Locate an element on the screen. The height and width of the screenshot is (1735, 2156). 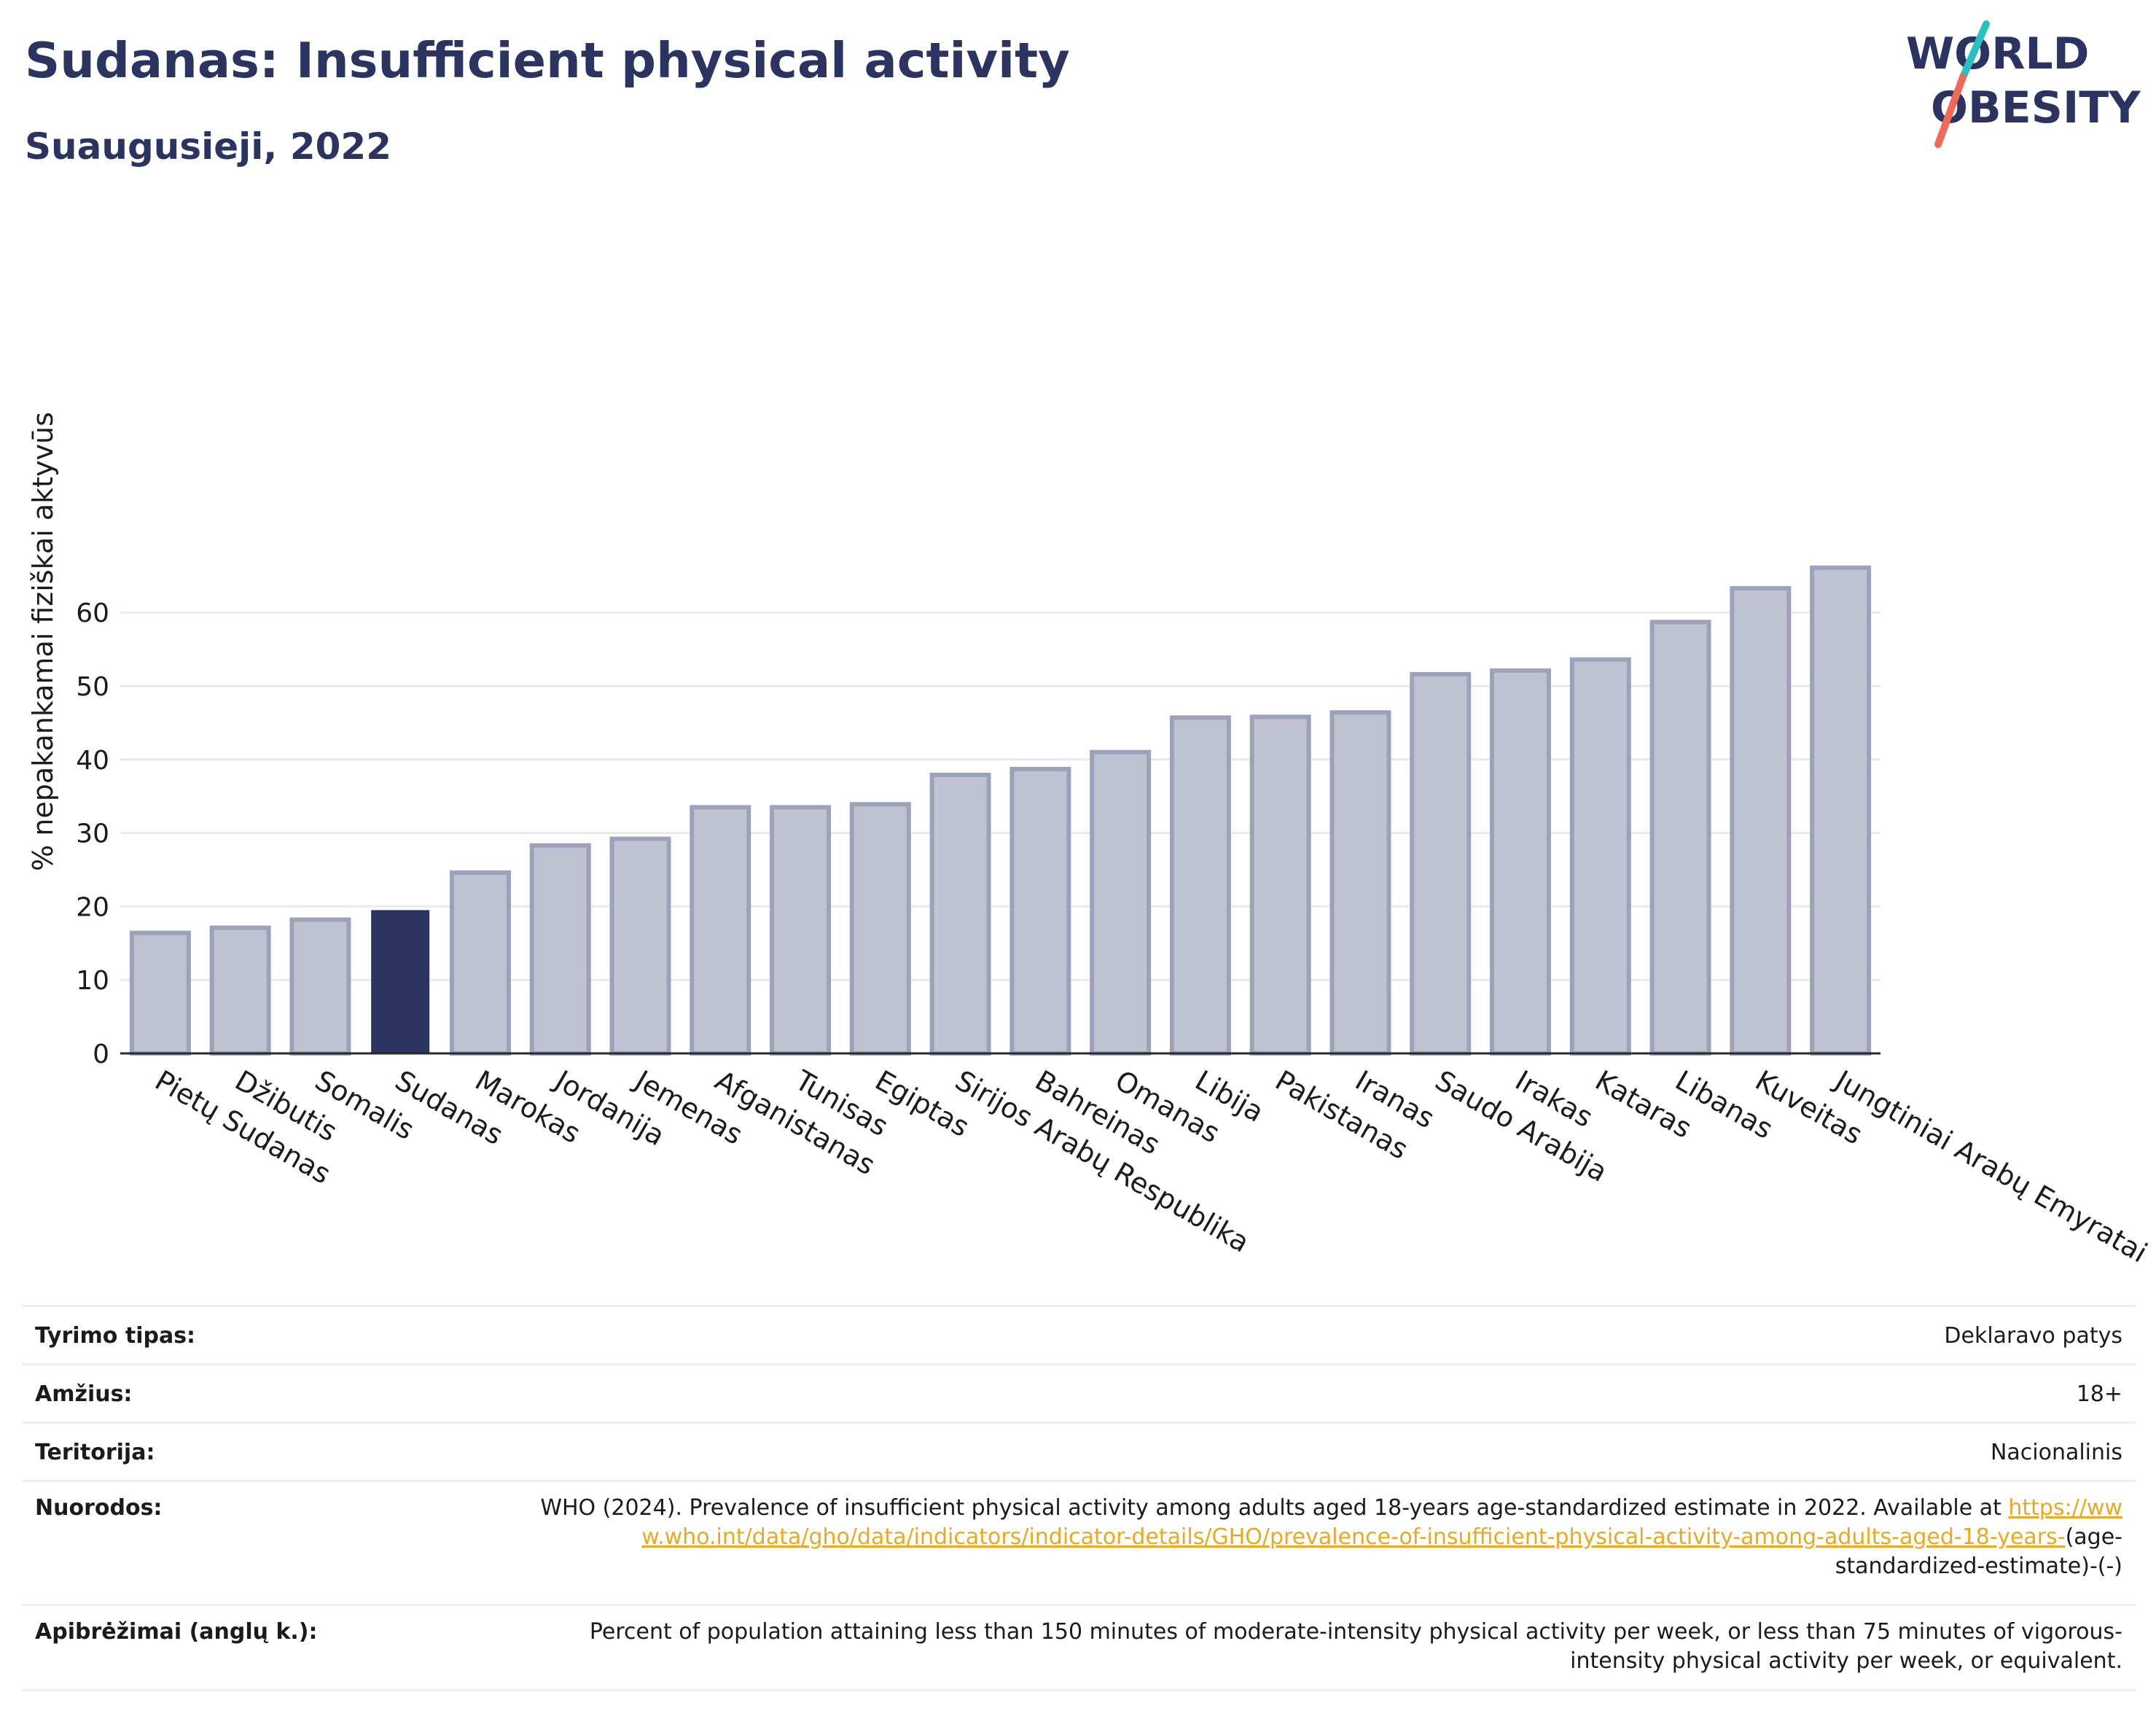
info-label: Nuorodos: is located at coordinates (99, 1508).